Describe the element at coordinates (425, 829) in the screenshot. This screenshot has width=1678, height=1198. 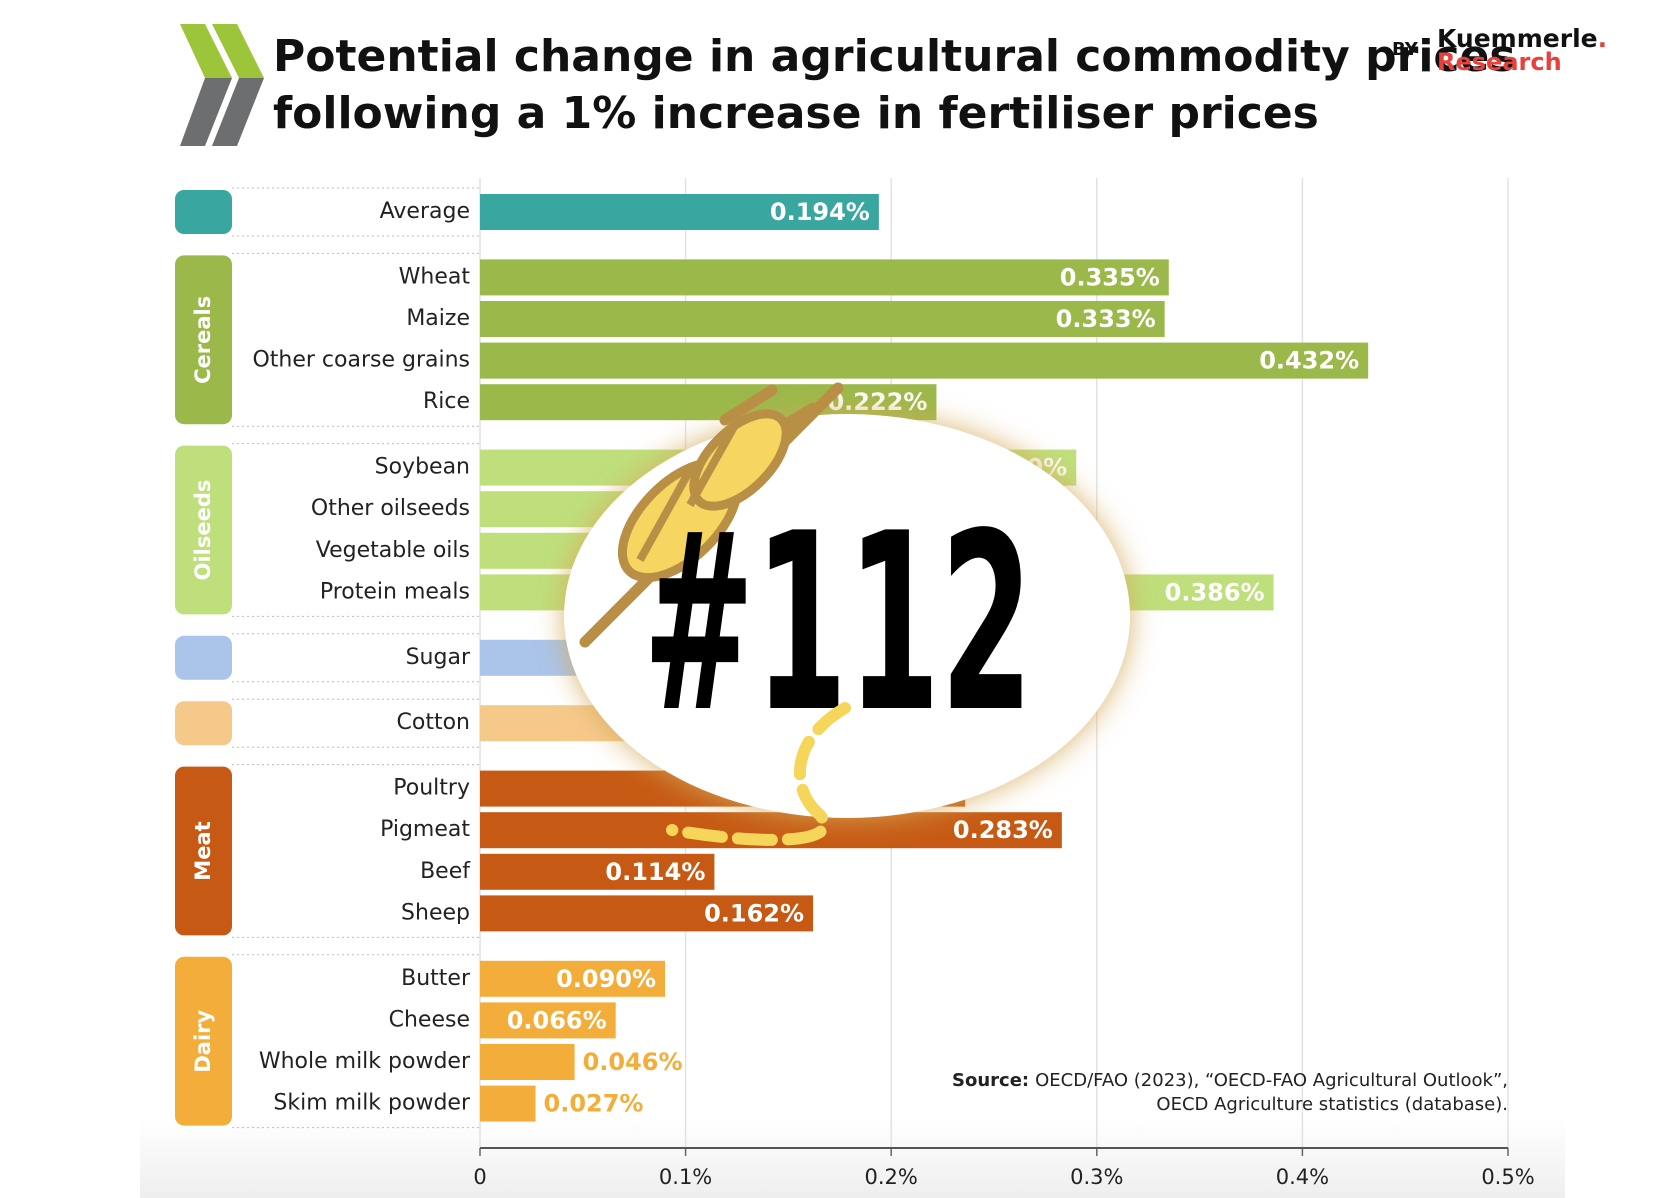
I see `category-label: Pigmeat` at that location.